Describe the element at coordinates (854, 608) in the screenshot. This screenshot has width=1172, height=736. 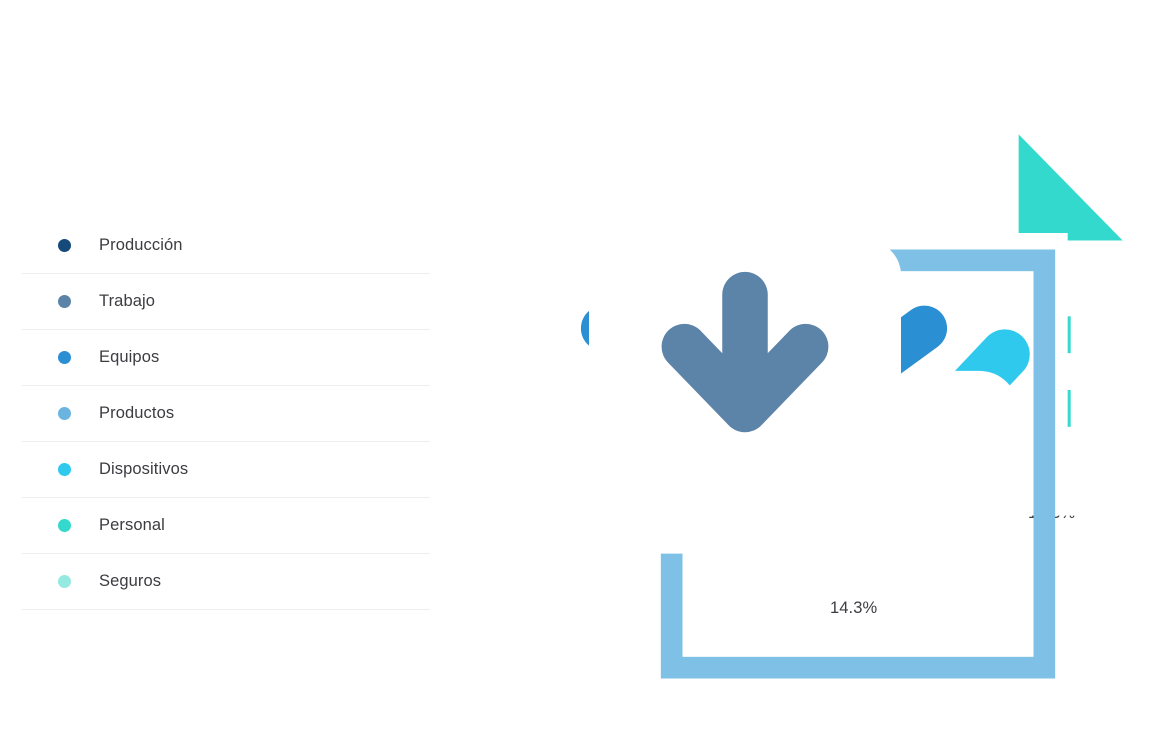
I see `pct-label-productos: 14.3%` at that location.